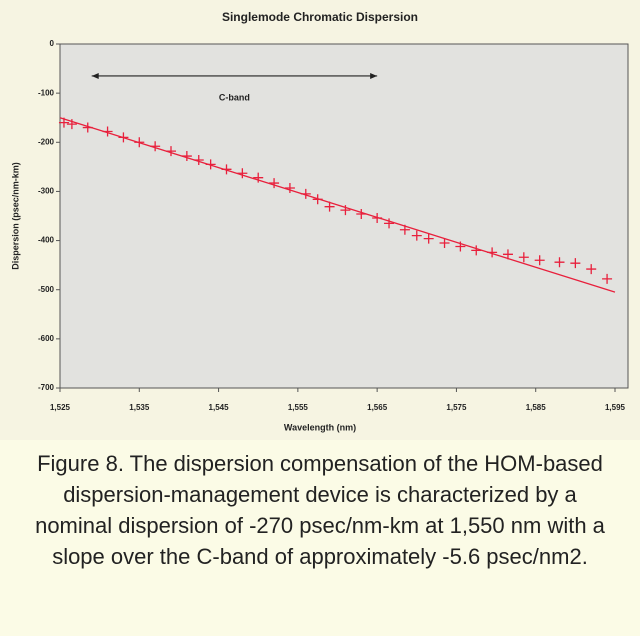 This screenshot has width=640, height=636. What do you see at coordinates (320, 427) in the screenshot?
I see `x-axis-label: Wavelength (nm)` at bounding box center [320, 427].